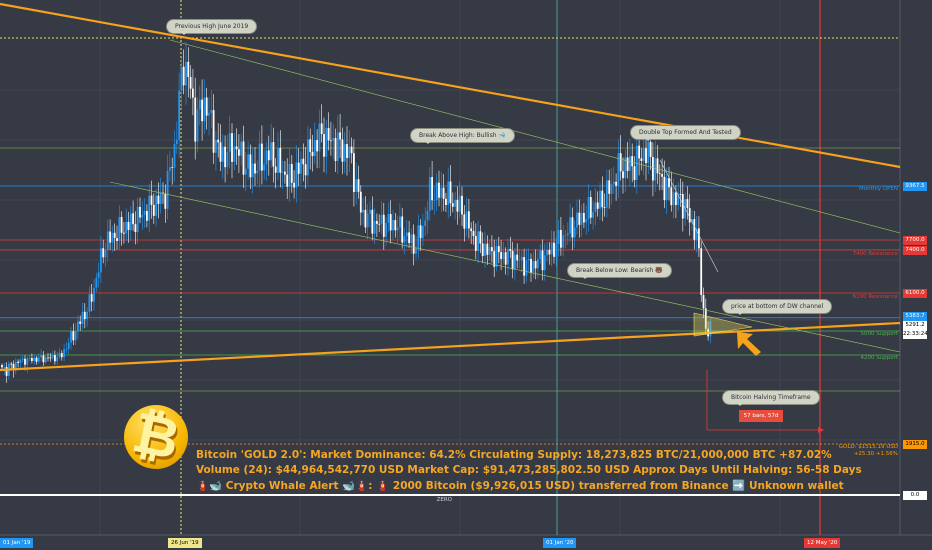 Image resolution: width=932 pixels, height=550 pixels. I want to click on level-label-zero: ZERO, so click(444, 500).